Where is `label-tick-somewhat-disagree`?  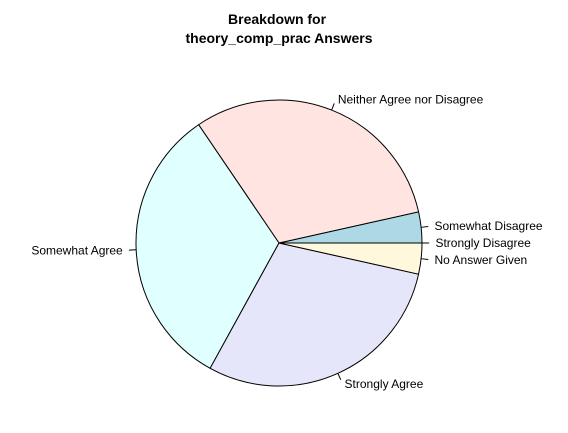
label-tick-somewhat-disagree is located at coordinates (425, 227).